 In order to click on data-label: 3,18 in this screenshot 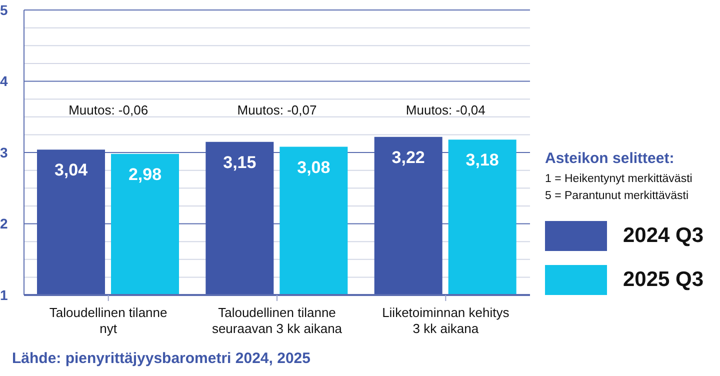, I will do `click(482, 160)`.